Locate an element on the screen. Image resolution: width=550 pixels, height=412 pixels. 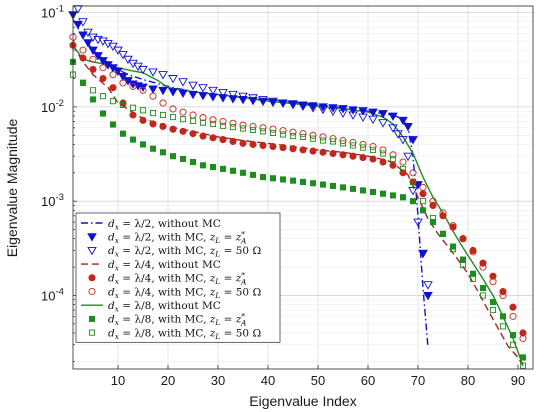
legend-entry-label: dx = λ/2, with MC, zL = 50 Ω is located at coordinates (184, 252).